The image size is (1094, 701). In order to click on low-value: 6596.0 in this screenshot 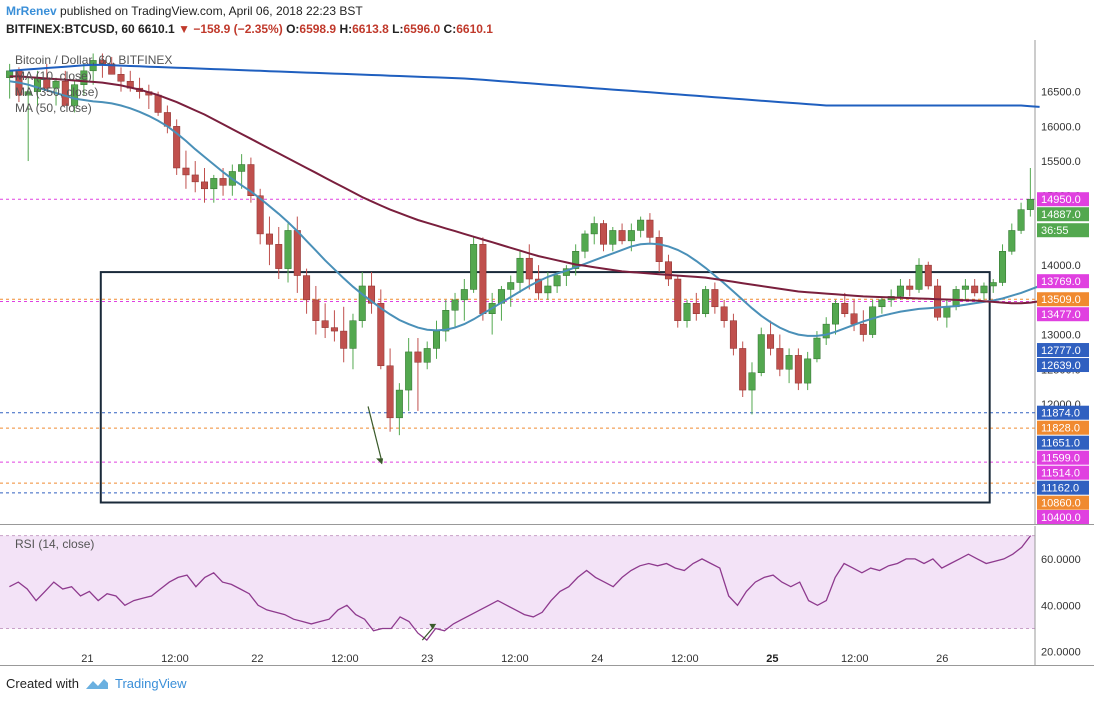, I will do `click(422, 29)`.